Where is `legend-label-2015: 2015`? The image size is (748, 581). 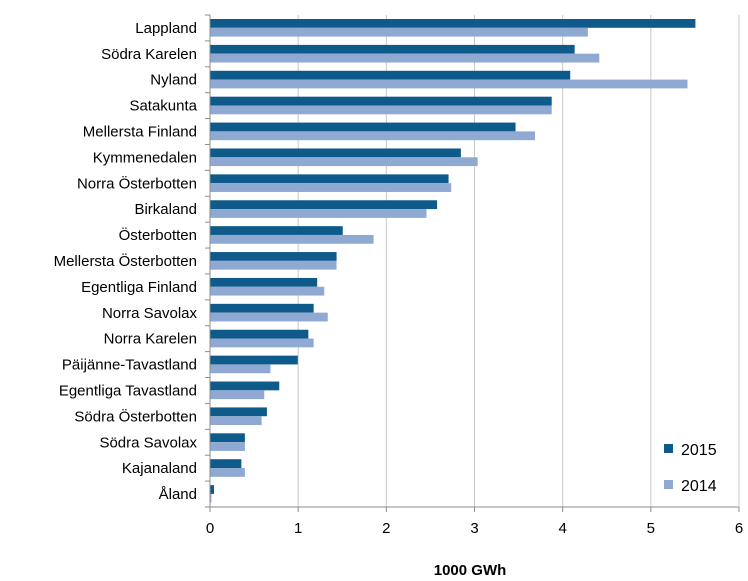
legend-label-2015: 2015 is located at coordinates (699, 450).